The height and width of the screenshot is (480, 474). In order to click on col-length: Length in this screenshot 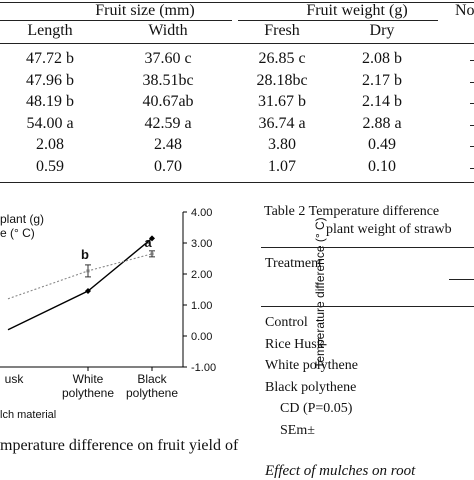, I will do `click(50, 30)`.